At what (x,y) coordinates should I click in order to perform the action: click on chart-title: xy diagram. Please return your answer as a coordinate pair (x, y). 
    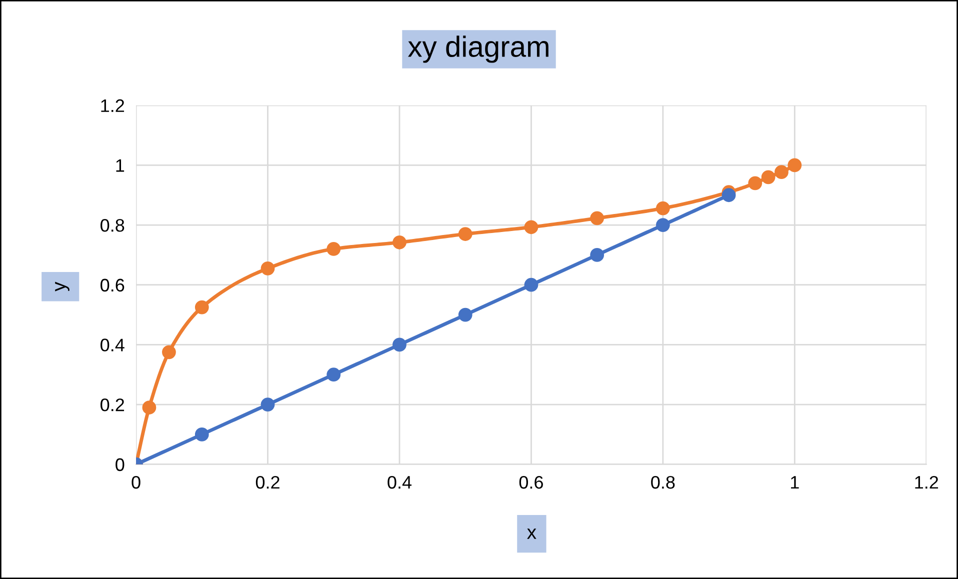
    Looking at the image, I should click on (478, 49).